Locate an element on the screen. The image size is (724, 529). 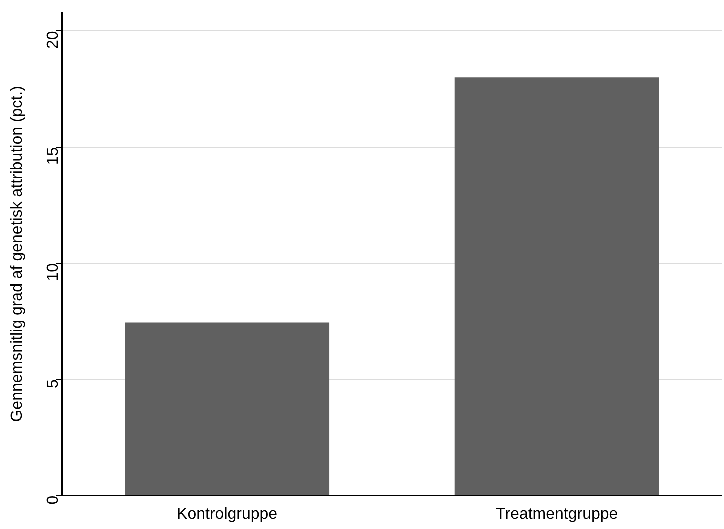
y-tick-label: 10 is located at coordinates (53, 272).